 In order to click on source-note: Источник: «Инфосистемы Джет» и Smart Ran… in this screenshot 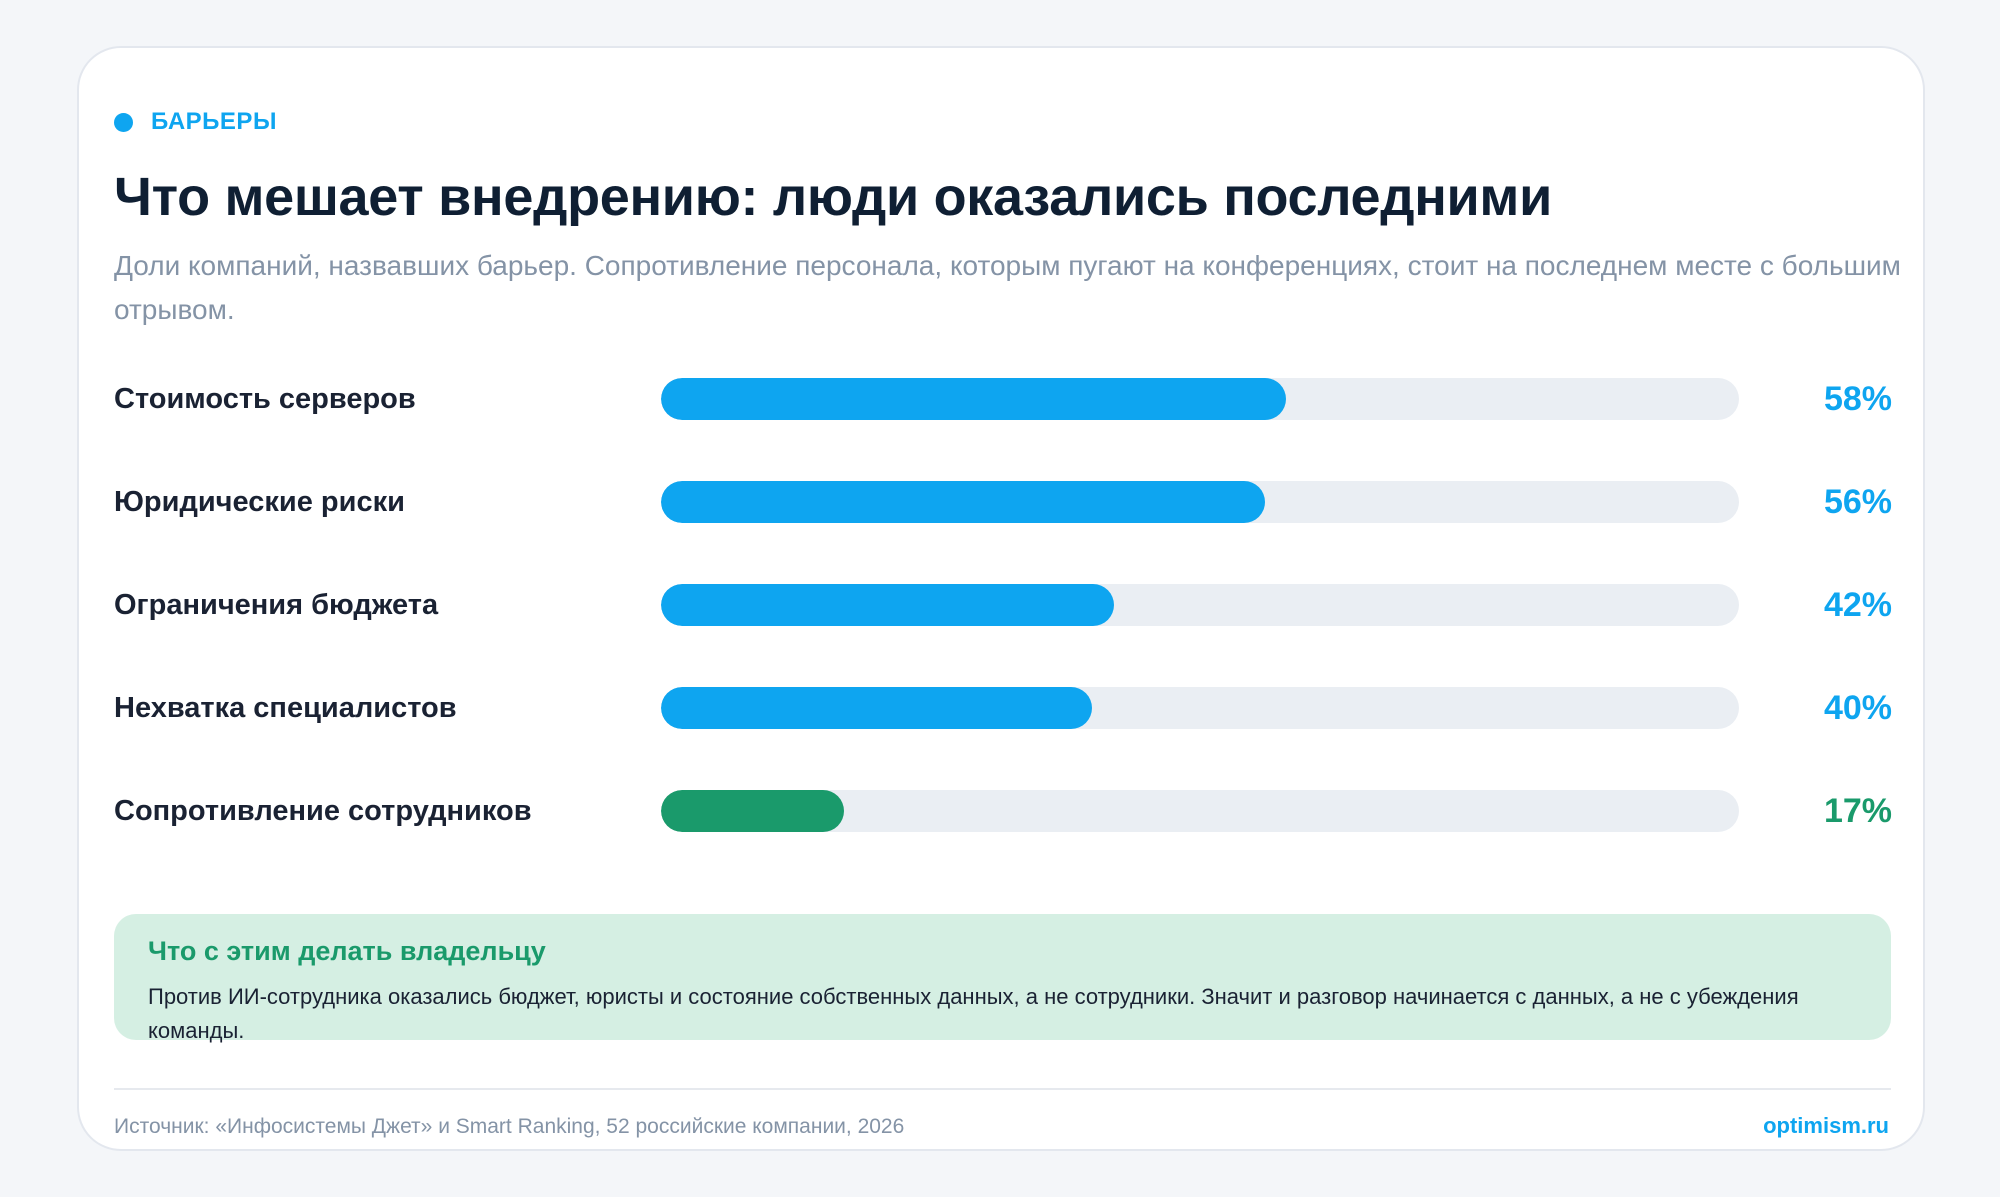, I will do `click(509, 1126)`.